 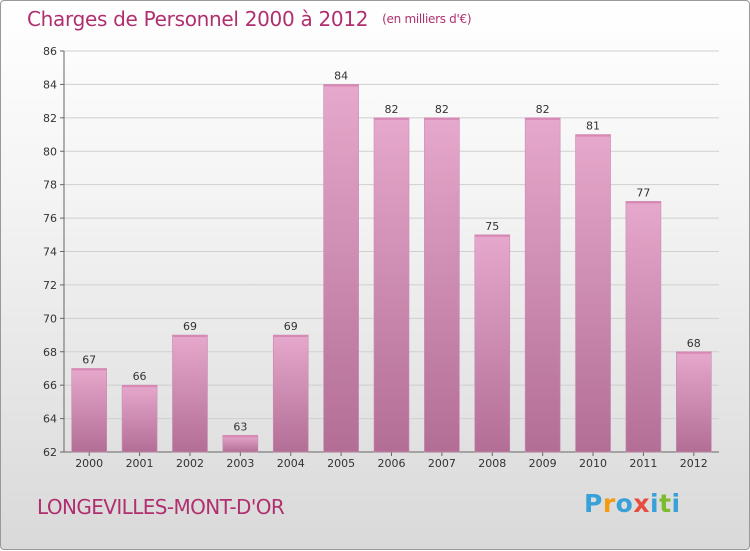 I want to click on y-tick-label: 82, so click(x=50, y=118).